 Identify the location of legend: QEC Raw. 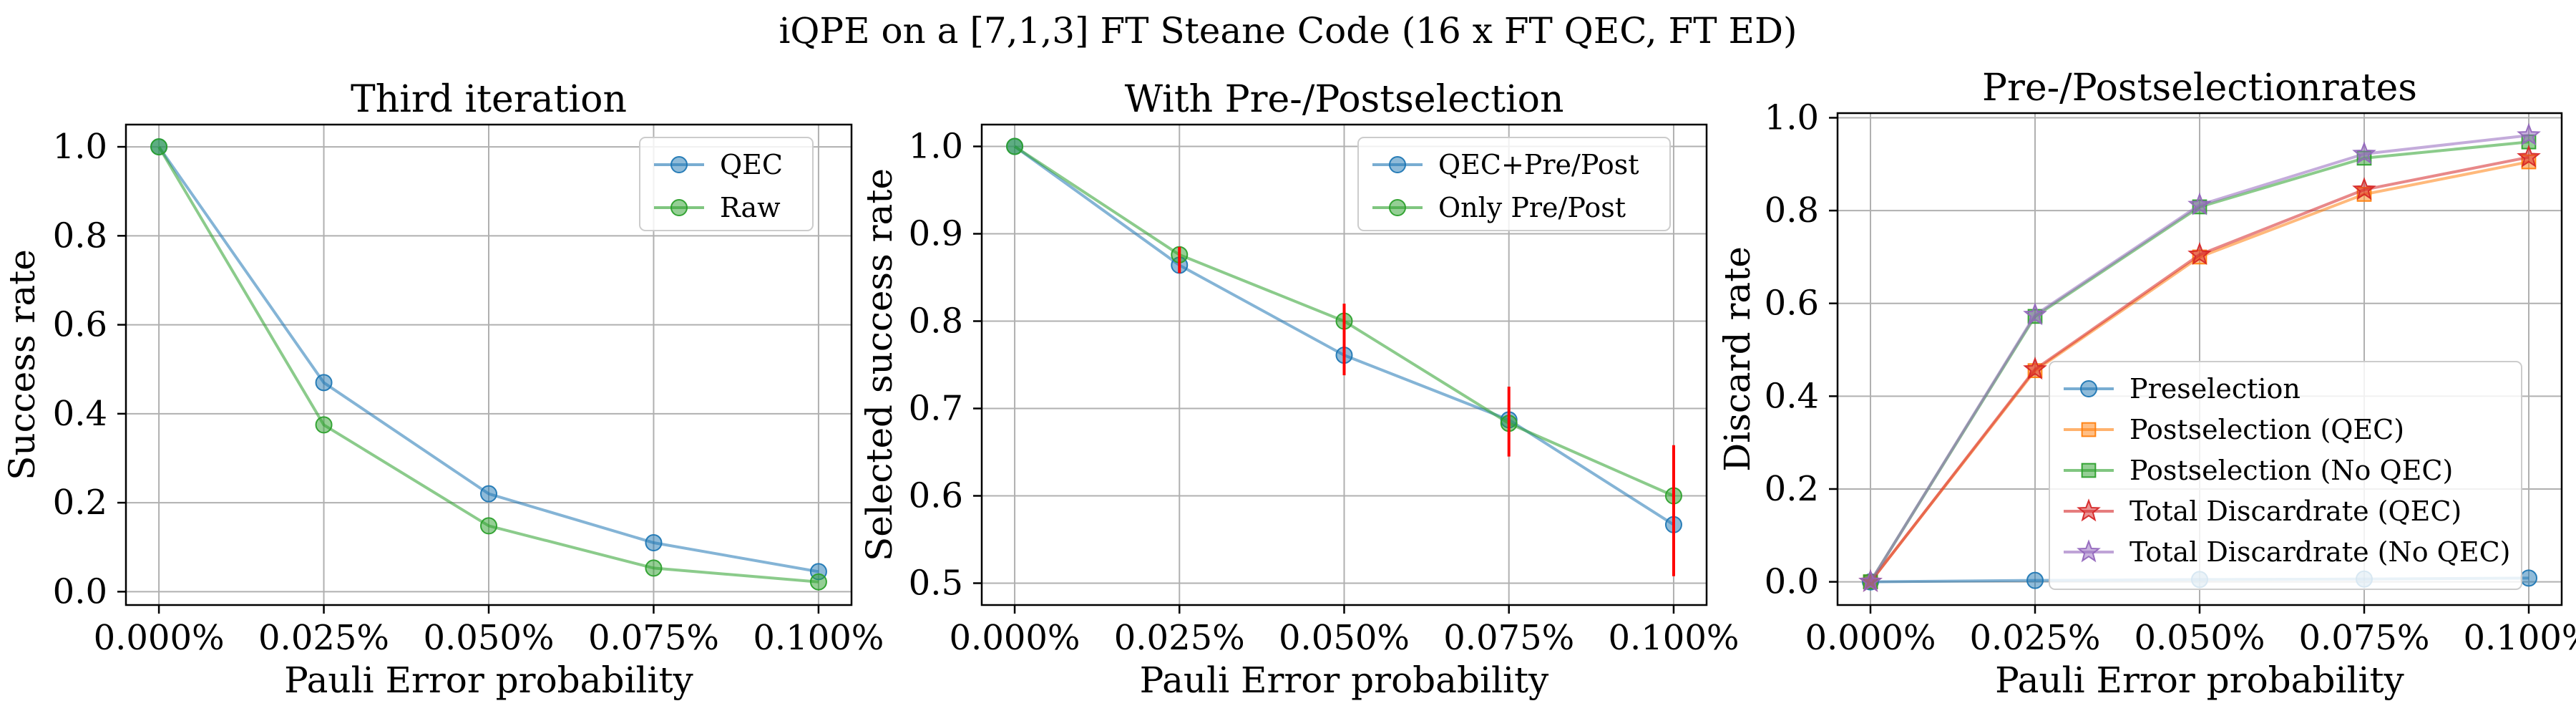
(726, 184).